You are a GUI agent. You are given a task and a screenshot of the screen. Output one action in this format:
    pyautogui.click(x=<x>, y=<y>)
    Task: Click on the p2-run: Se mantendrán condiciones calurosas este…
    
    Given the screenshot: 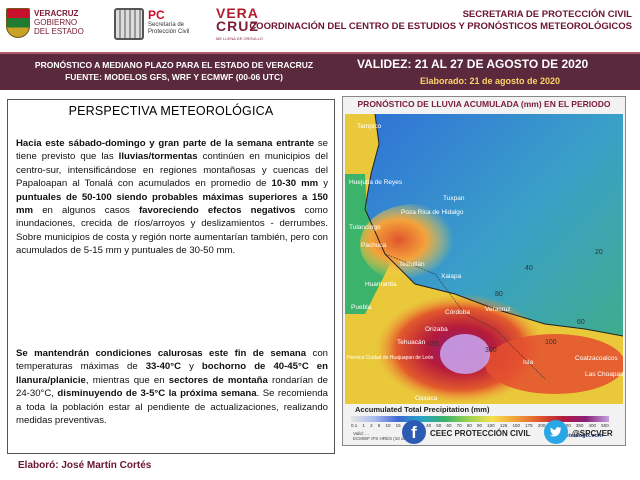 What is the action you would take?
    pyautogui.click(x=161, y=353)
    